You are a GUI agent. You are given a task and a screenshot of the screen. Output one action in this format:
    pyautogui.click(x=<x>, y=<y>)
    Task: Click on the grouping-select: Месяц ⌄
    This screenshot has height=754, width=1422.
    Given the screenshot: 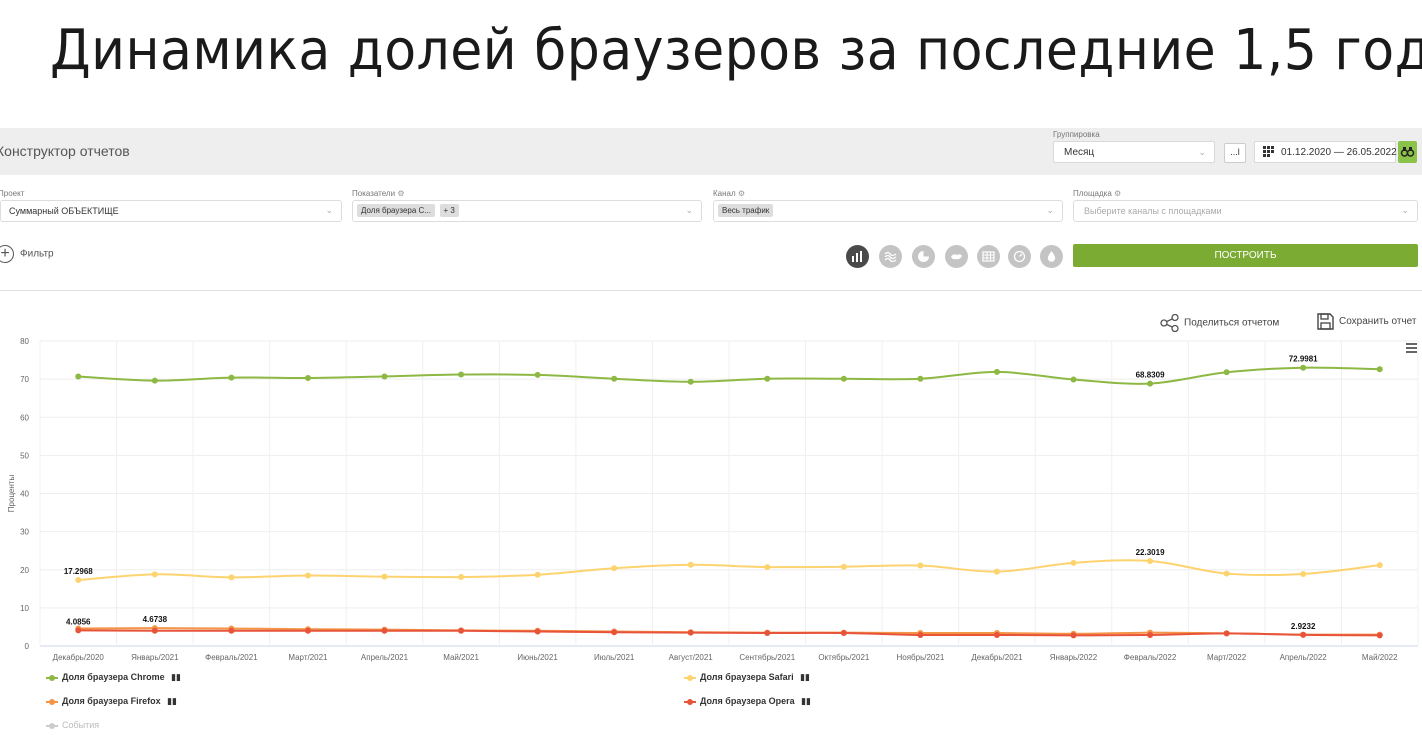 What is the action you would take?
    pyautogui.click(x=1134, y=152)
    